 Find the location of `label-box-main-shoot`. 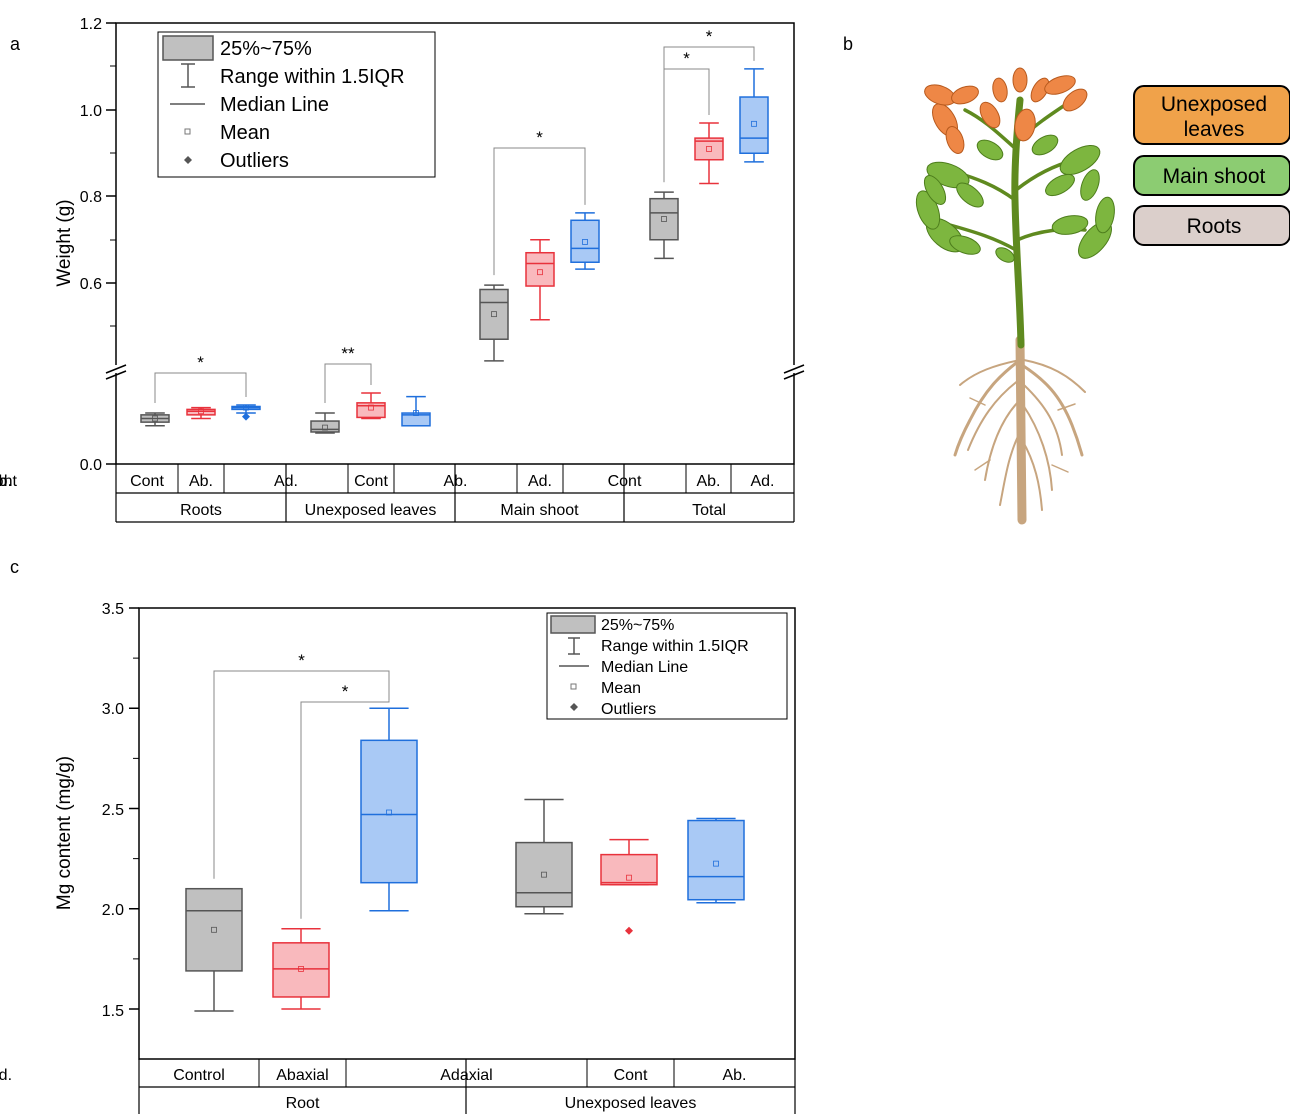

label-box-main-shoot is located at coordinates (1211, 175).